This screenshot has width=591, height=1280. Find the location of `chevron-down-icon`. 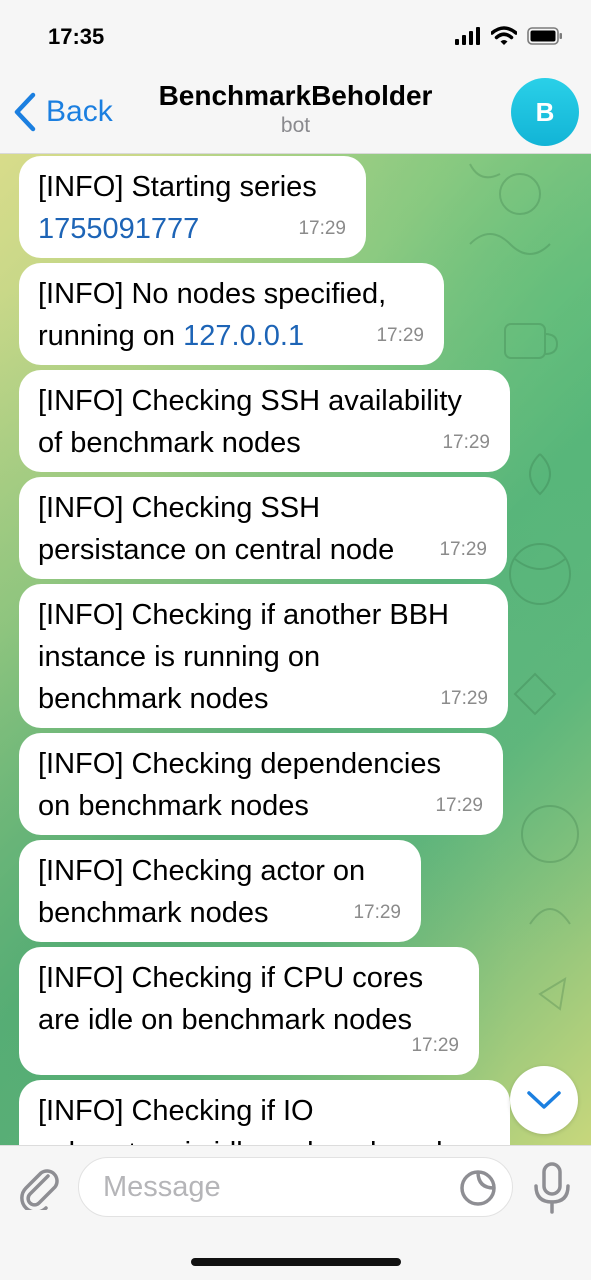

chevron-down-icon is located at coordinates (544, 1100).